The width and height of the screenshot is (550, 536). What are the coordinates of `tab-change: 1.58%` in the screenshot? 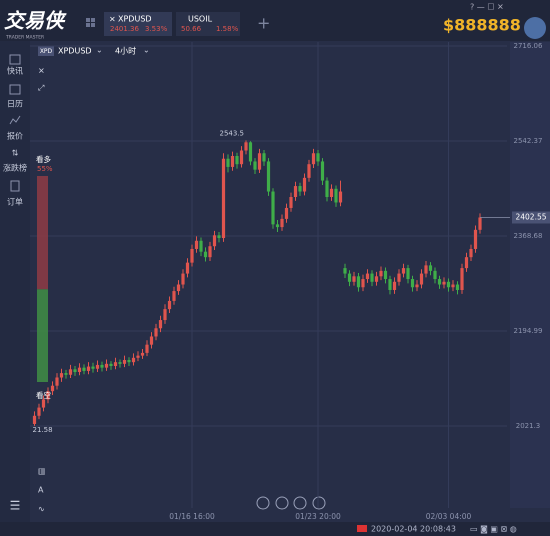 It's located at (227, 29).